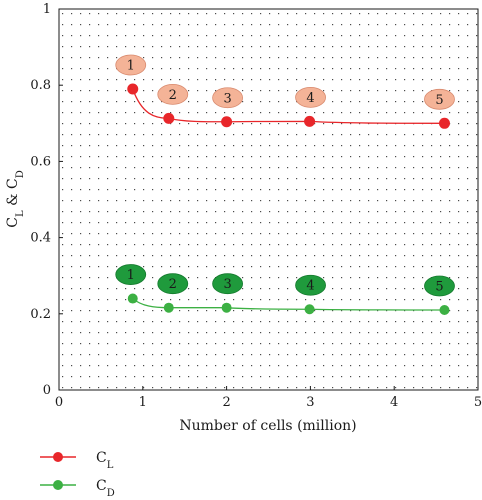 This screenshot has width=482, height=500. Describe the element at coordinates (58, 457) in the screenshot. I see `legend-marker-l` at that location.